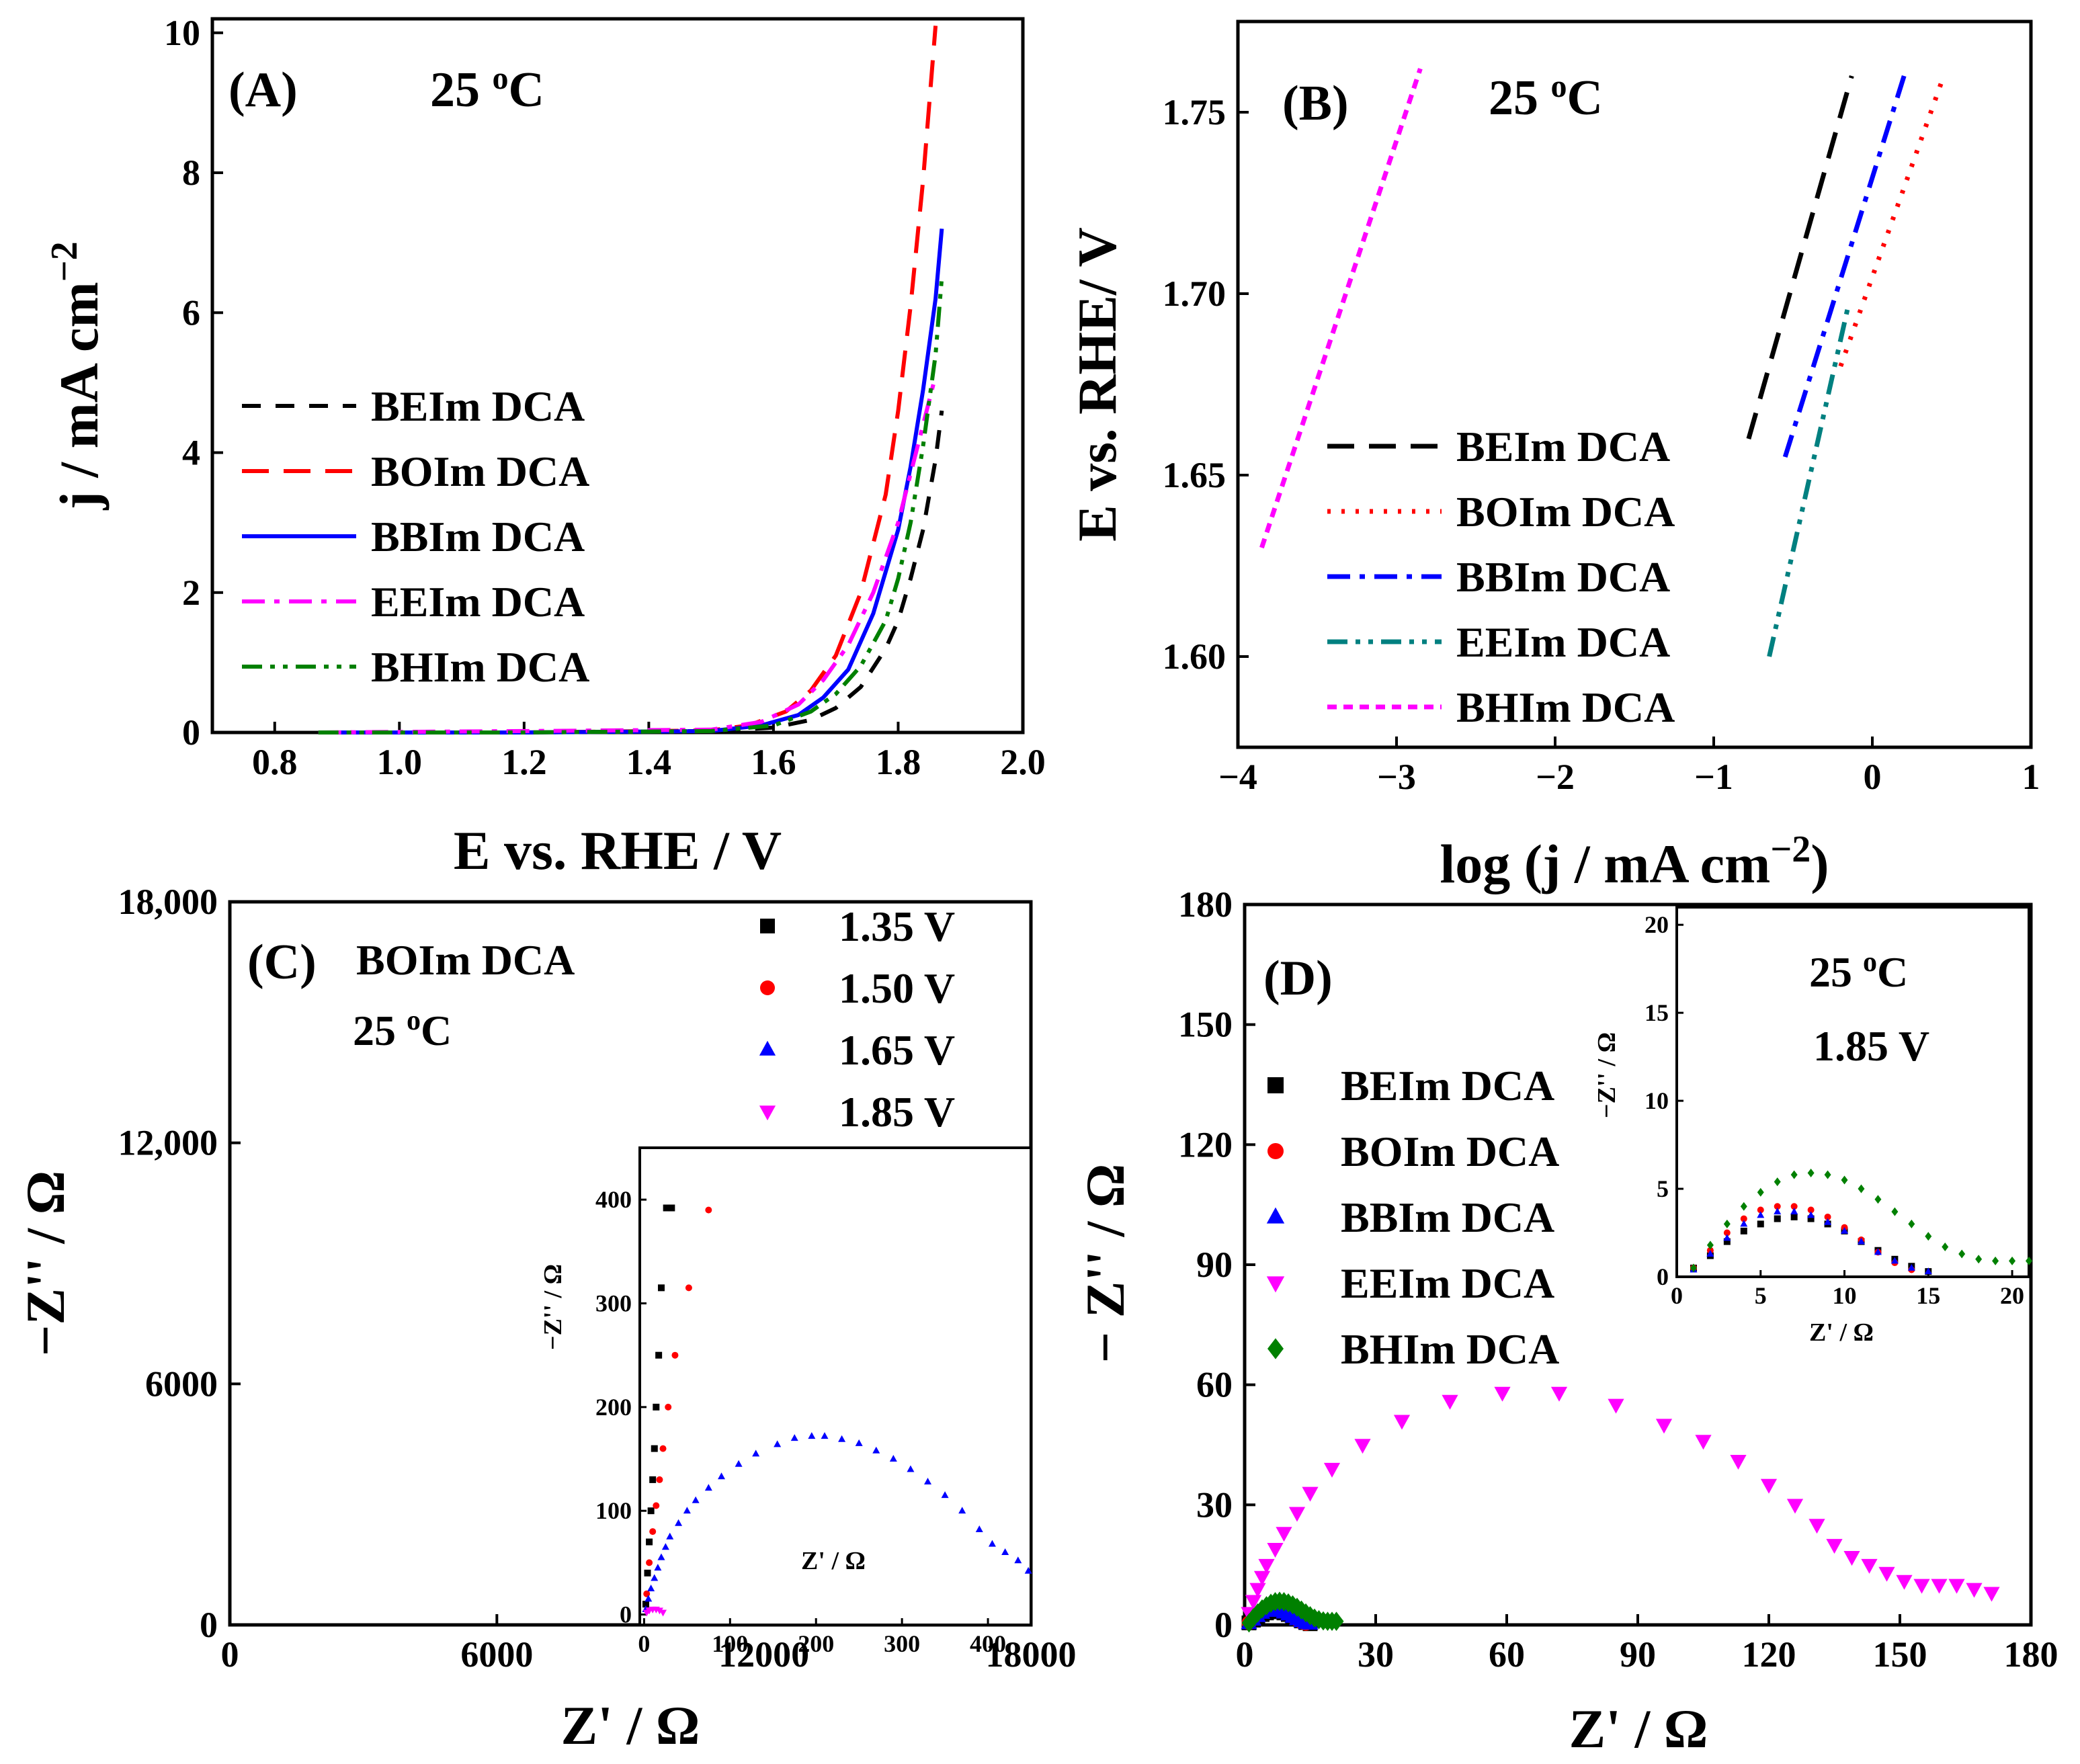 This screenshot has width=2080, height=1764. Describe the element at coordinates (649, 762) in the screenshot. I see `x-tick-label-3: 1.4` at that location.